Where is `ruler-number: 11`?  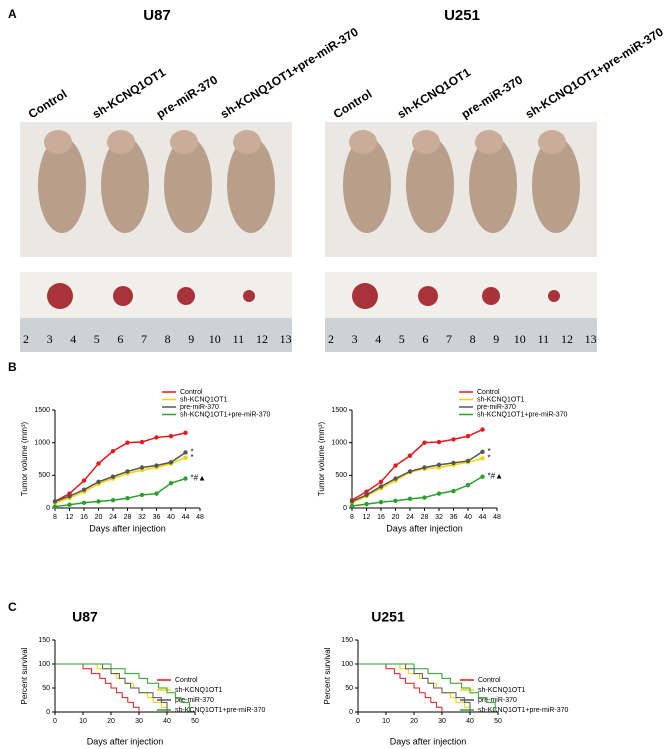 ruler-number: 11 is located at coordinates (239, 339).